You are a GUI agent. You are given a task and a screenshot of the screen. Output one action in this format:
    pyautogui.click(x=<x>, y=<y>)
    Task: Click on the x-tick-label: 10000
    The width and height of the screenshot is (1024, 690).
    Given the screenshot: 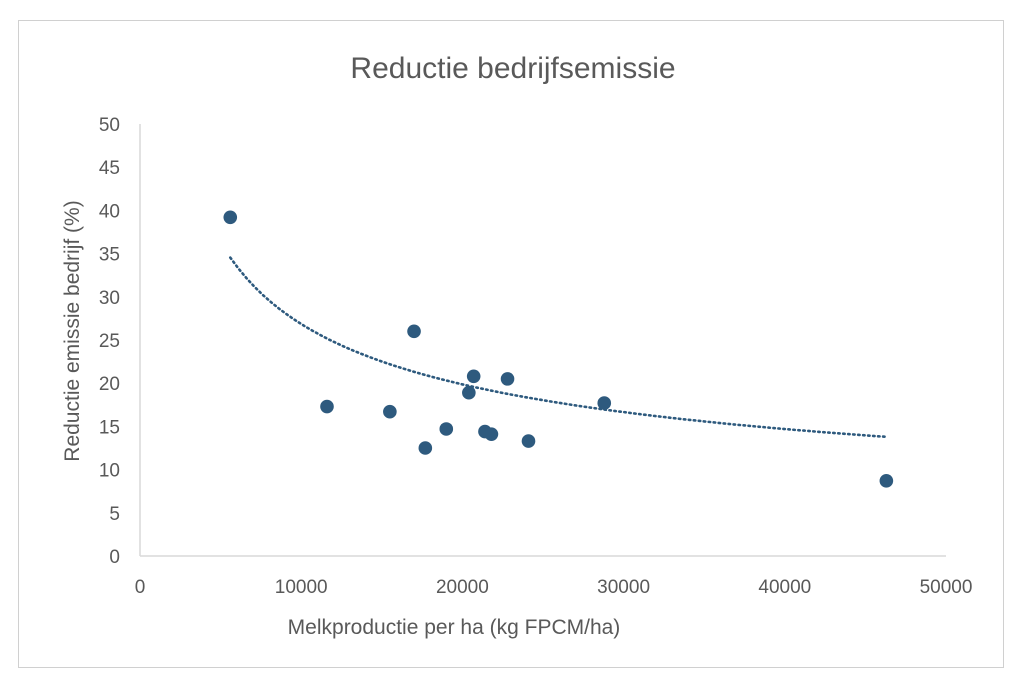 What is the action you would take?
    pyautogui.click(x=301, y=587)
    